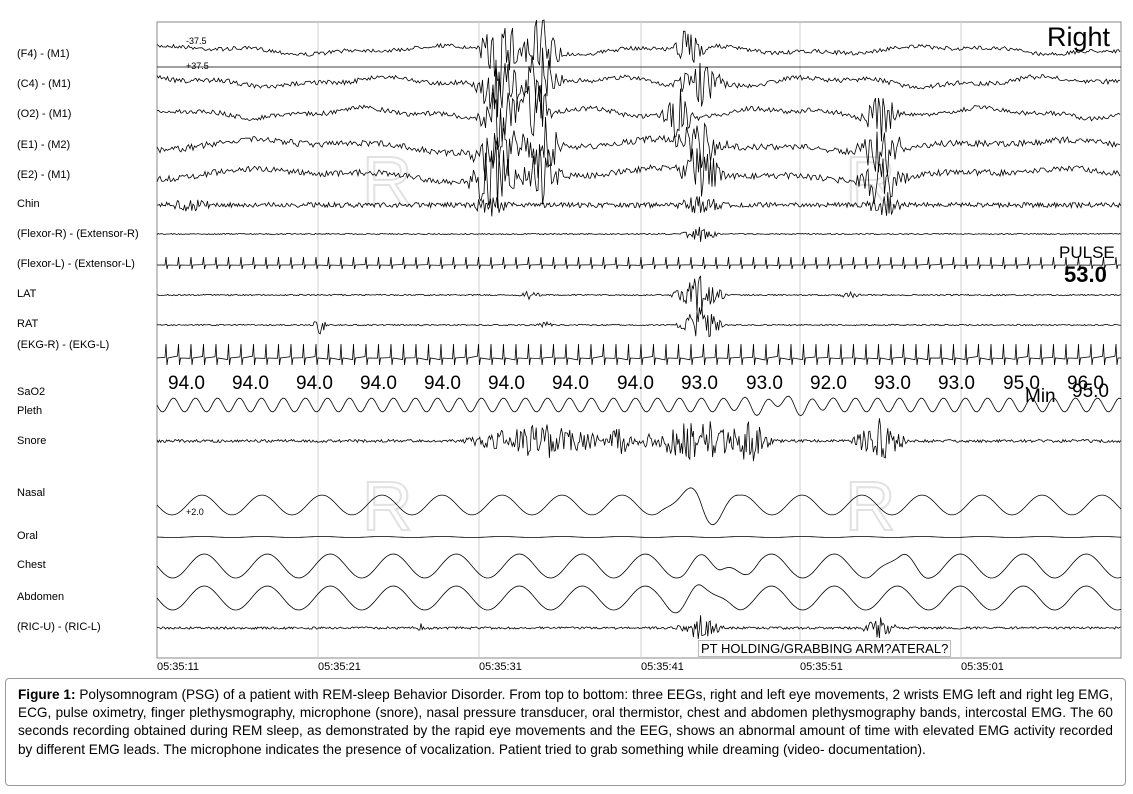  I want to click on channel-label: (E1) - (M2), so click(44, 145).